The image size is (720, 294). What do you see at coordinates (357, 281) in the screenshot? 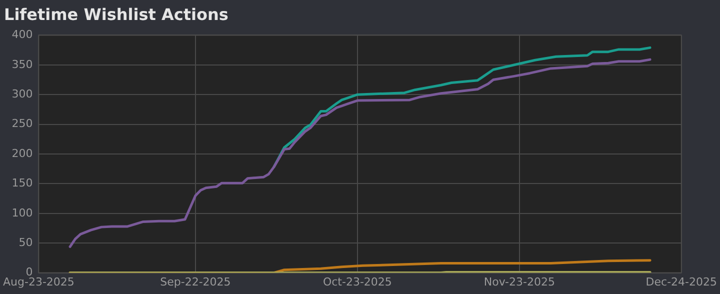
I see `x-tick-label: Oct-23-2025` at bounding box center [357, 281].